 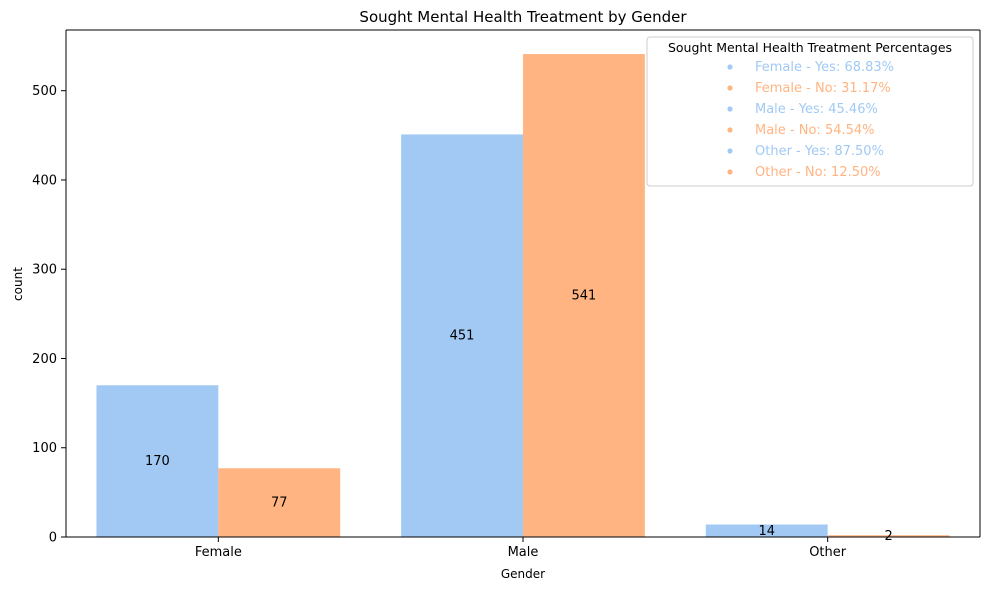 I want to click on x-tick-label: Male, so click(x=523, y=552).